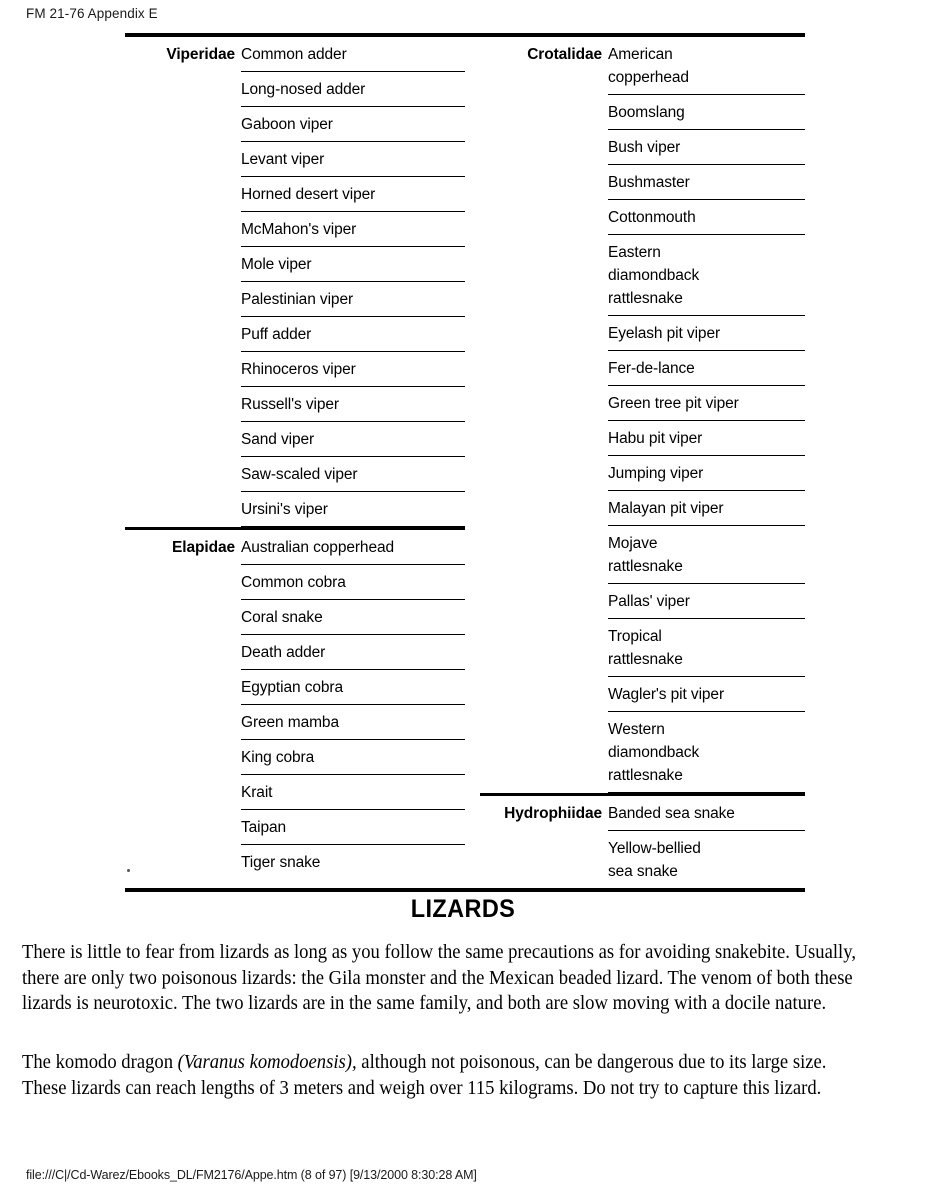 The height and width of the screenshot is (1198, 926). I want to click on species-name: Tiger snake, so click(281, 862).